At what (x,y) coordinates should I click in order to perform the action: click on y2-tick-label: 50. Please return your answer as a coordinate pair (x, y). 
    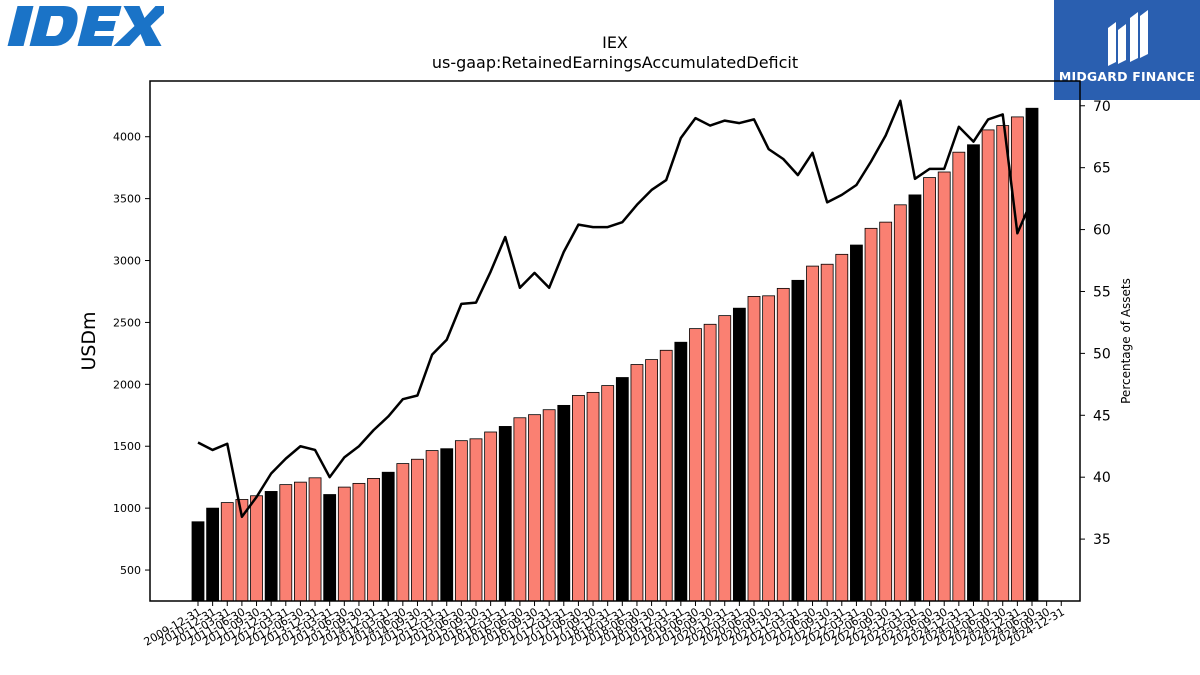
    Looking at the image, I should click on (1102, 354).